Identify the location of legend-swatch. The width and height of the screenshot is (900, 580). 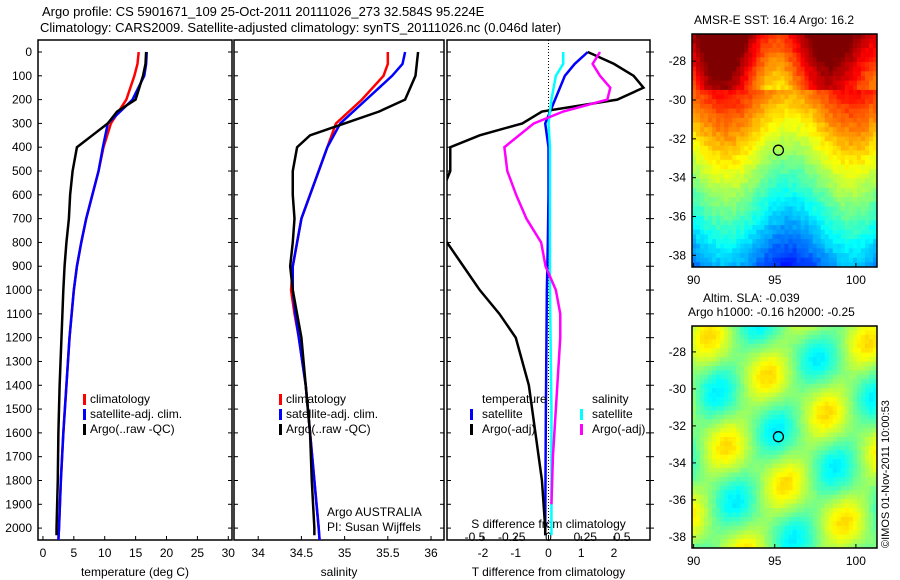
(84, 414).